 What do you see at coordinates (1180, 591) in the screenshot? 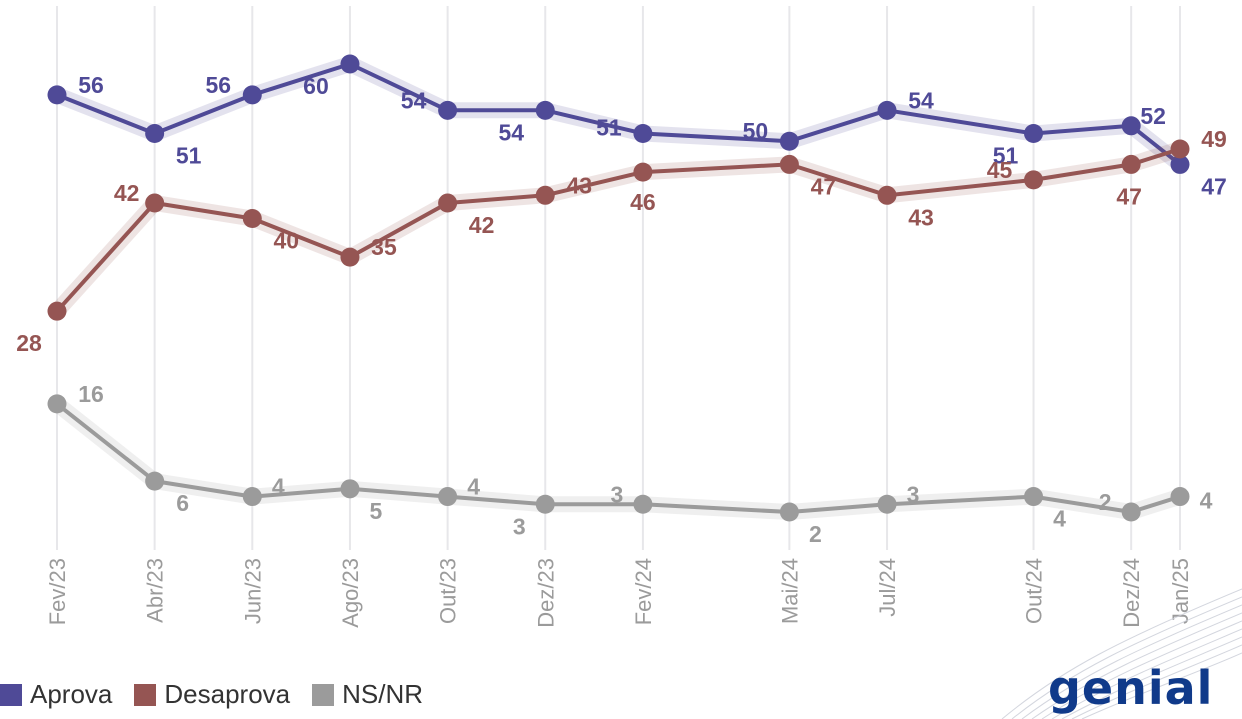
I see `x-tick-label: Jan/25` at bounding box center [1180, 591].